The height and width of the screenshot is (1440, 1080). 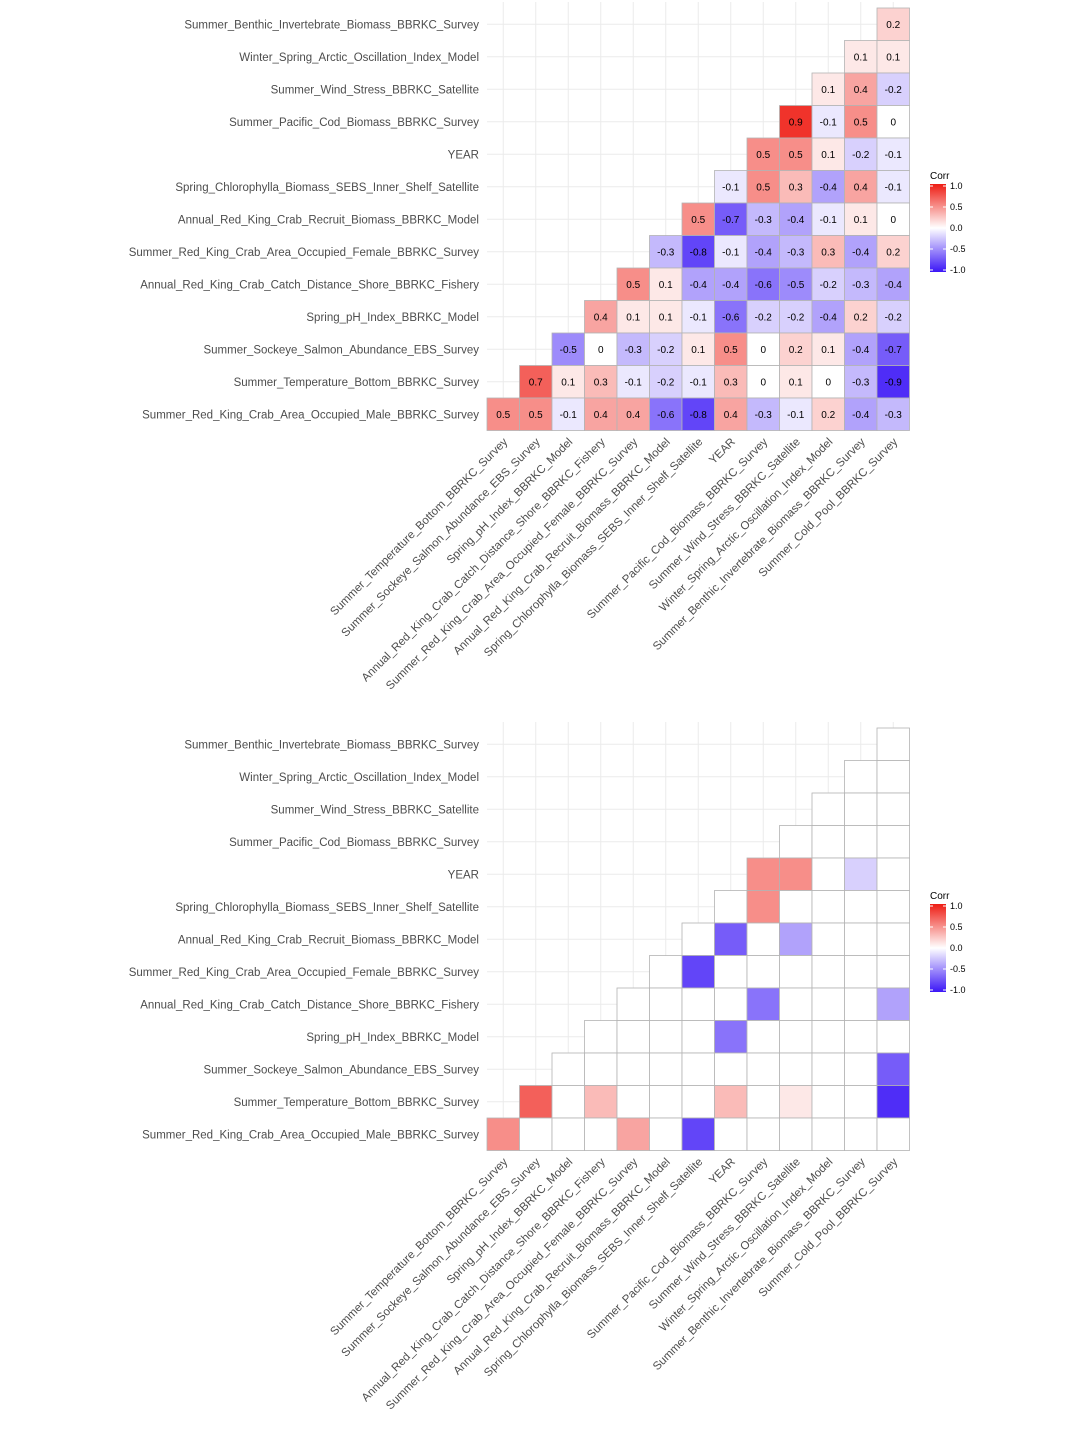 What do you see at coordinates (722, 451) in the screenshot?
I see `x-tick-label: YEAR` at bounding box center [722, 451].